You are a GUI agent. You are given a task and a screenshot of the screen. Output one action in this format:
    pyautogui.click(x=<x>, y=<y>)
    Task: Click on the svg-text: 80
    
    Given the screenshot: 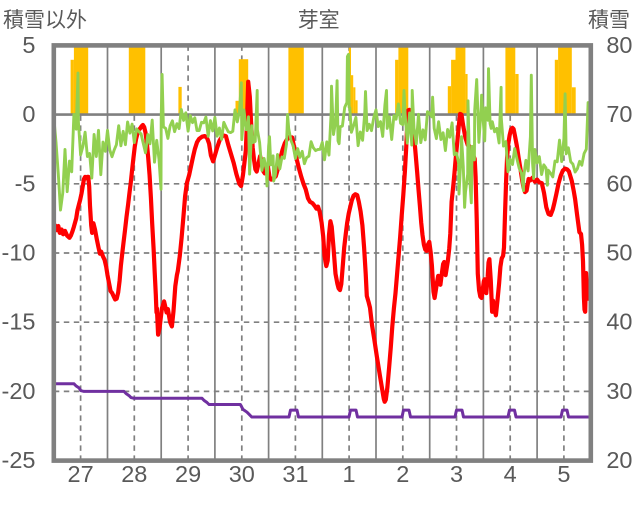 What is the action you would take?
    pyautogui.click(x=619, y=45)
    